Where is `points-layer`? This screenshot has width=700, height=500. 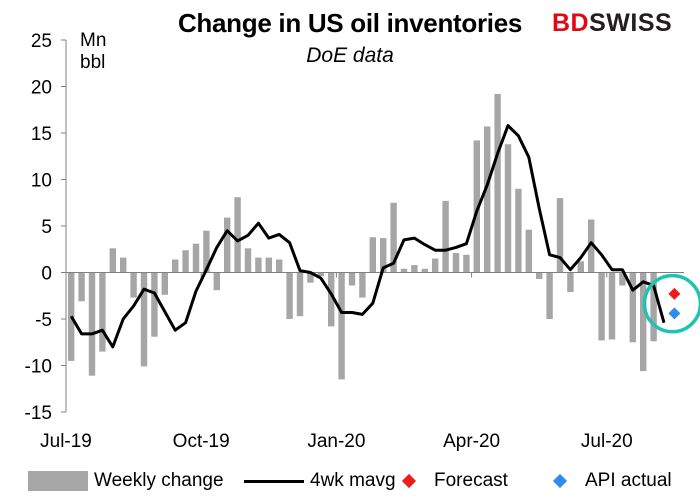 points-layer is located at coordinates (671, 303).